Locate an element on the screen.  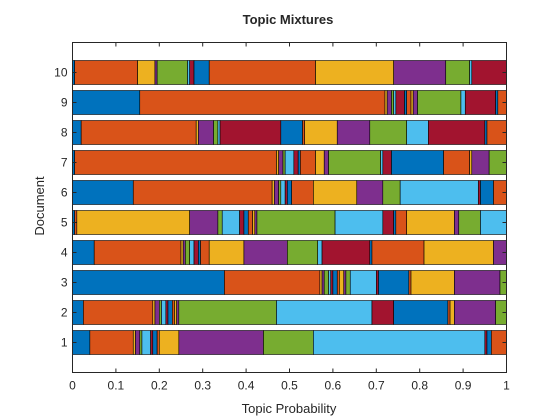
x-tick-label: 0.4 is located at coordinates (246, 386).